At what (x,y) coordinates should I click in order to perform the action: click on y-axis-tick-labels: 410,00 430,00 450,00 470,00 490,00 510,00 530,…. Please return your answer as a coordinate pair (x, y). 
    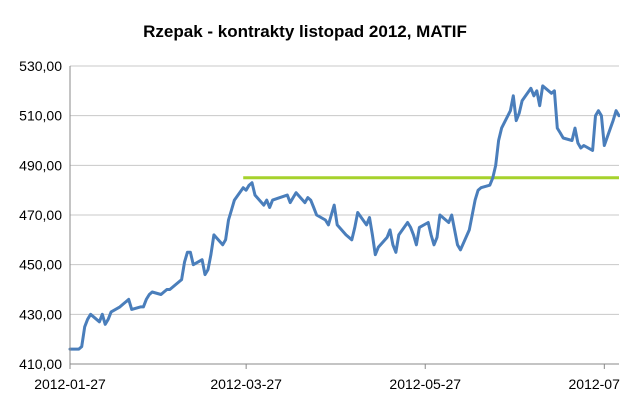
    Looking at the image, I should click on (40, 215).